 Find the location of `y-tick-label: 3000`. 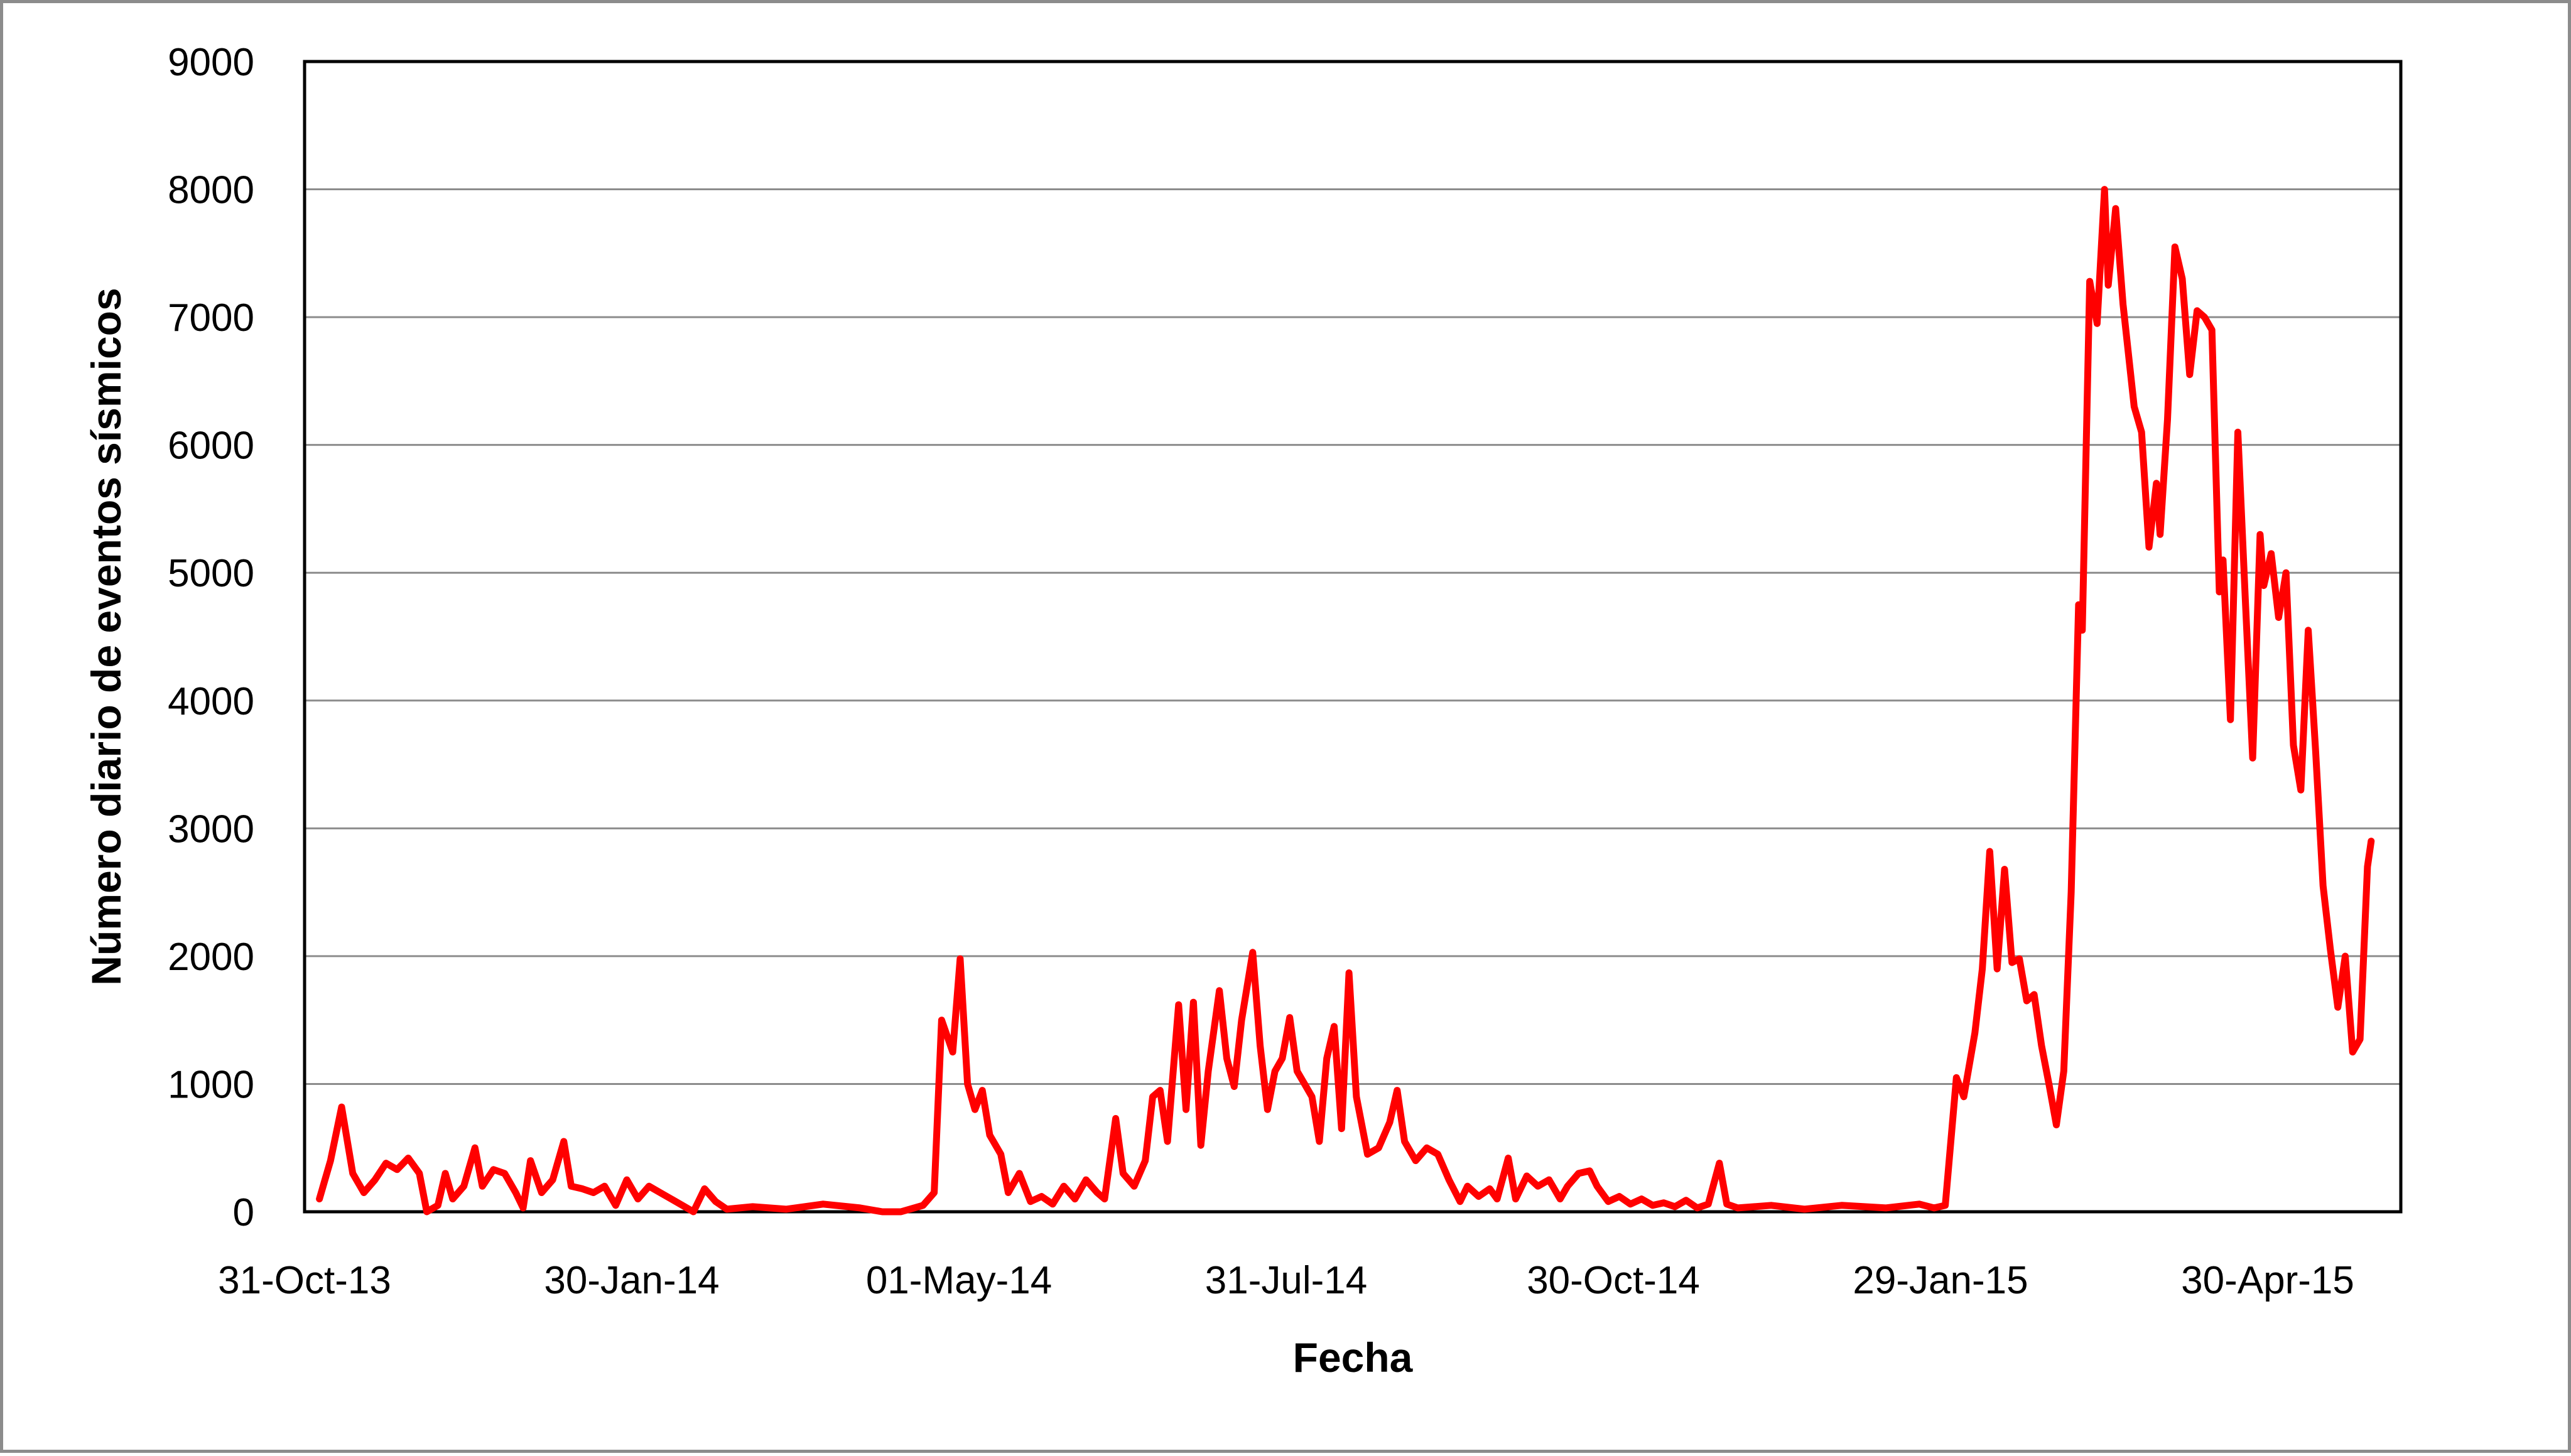

y-tick-label: 3000 is located at coordinates (211, 829).